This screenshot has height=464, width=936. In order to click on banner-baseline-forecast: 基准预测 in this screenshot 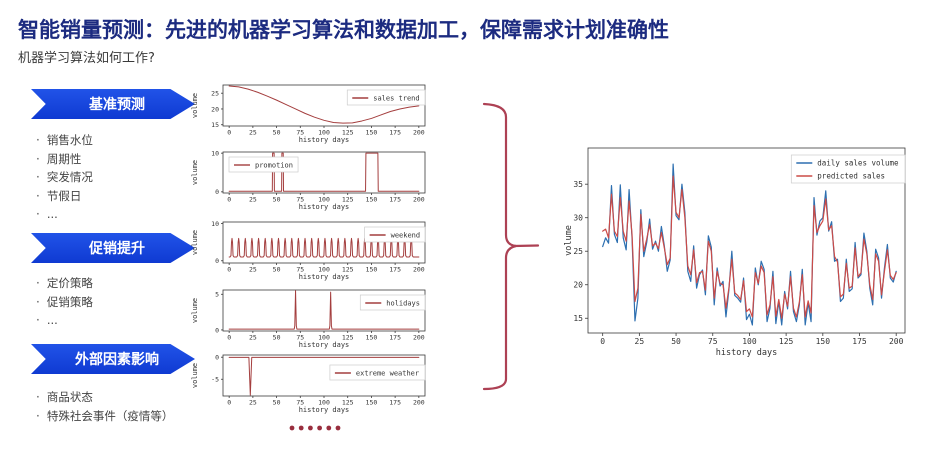, I will do `click(113, 104)`.